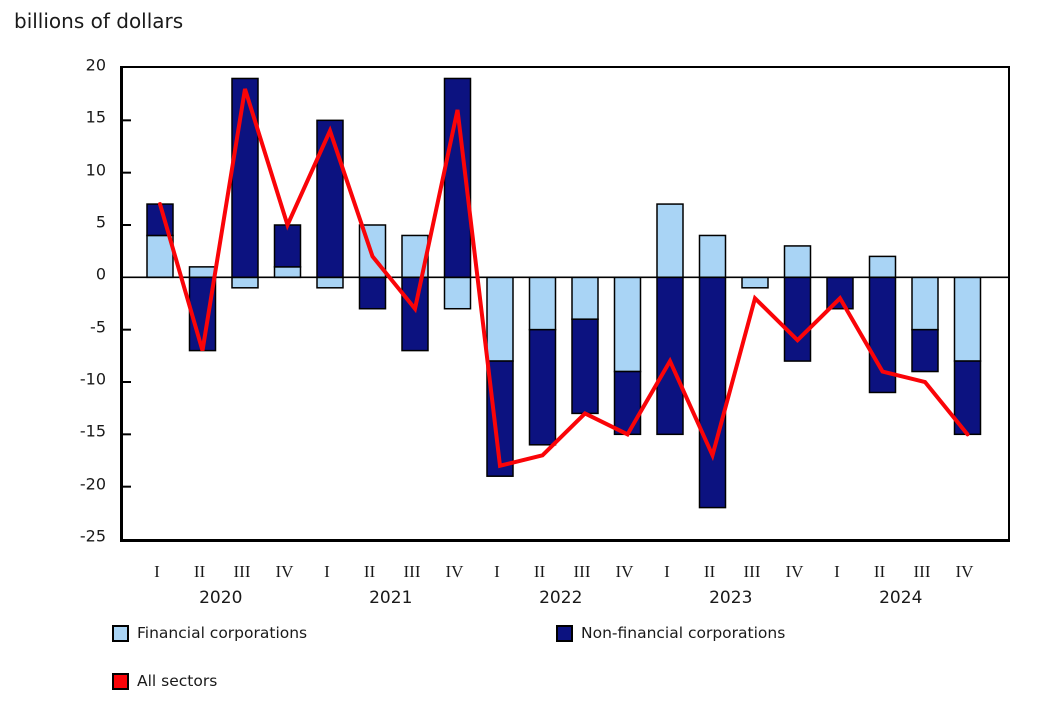 This screenshot has width=1047, height=718. What do you see at coordinates (95, 170) in the screenshot?
I see `y-axis-tick-label: 10` at bounding box center [95, 170].